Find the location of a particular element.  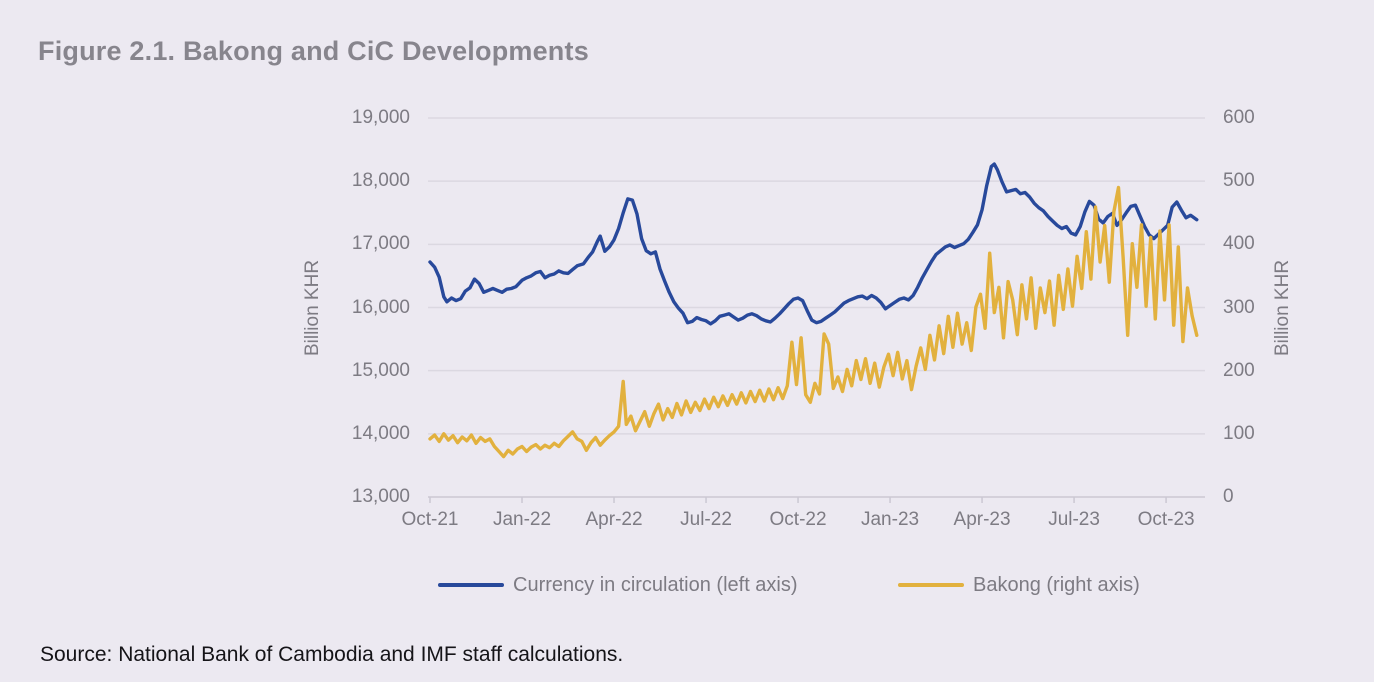

legend-label-cic: Currency in circulation (left axis) is located at coordinates (655, 584).